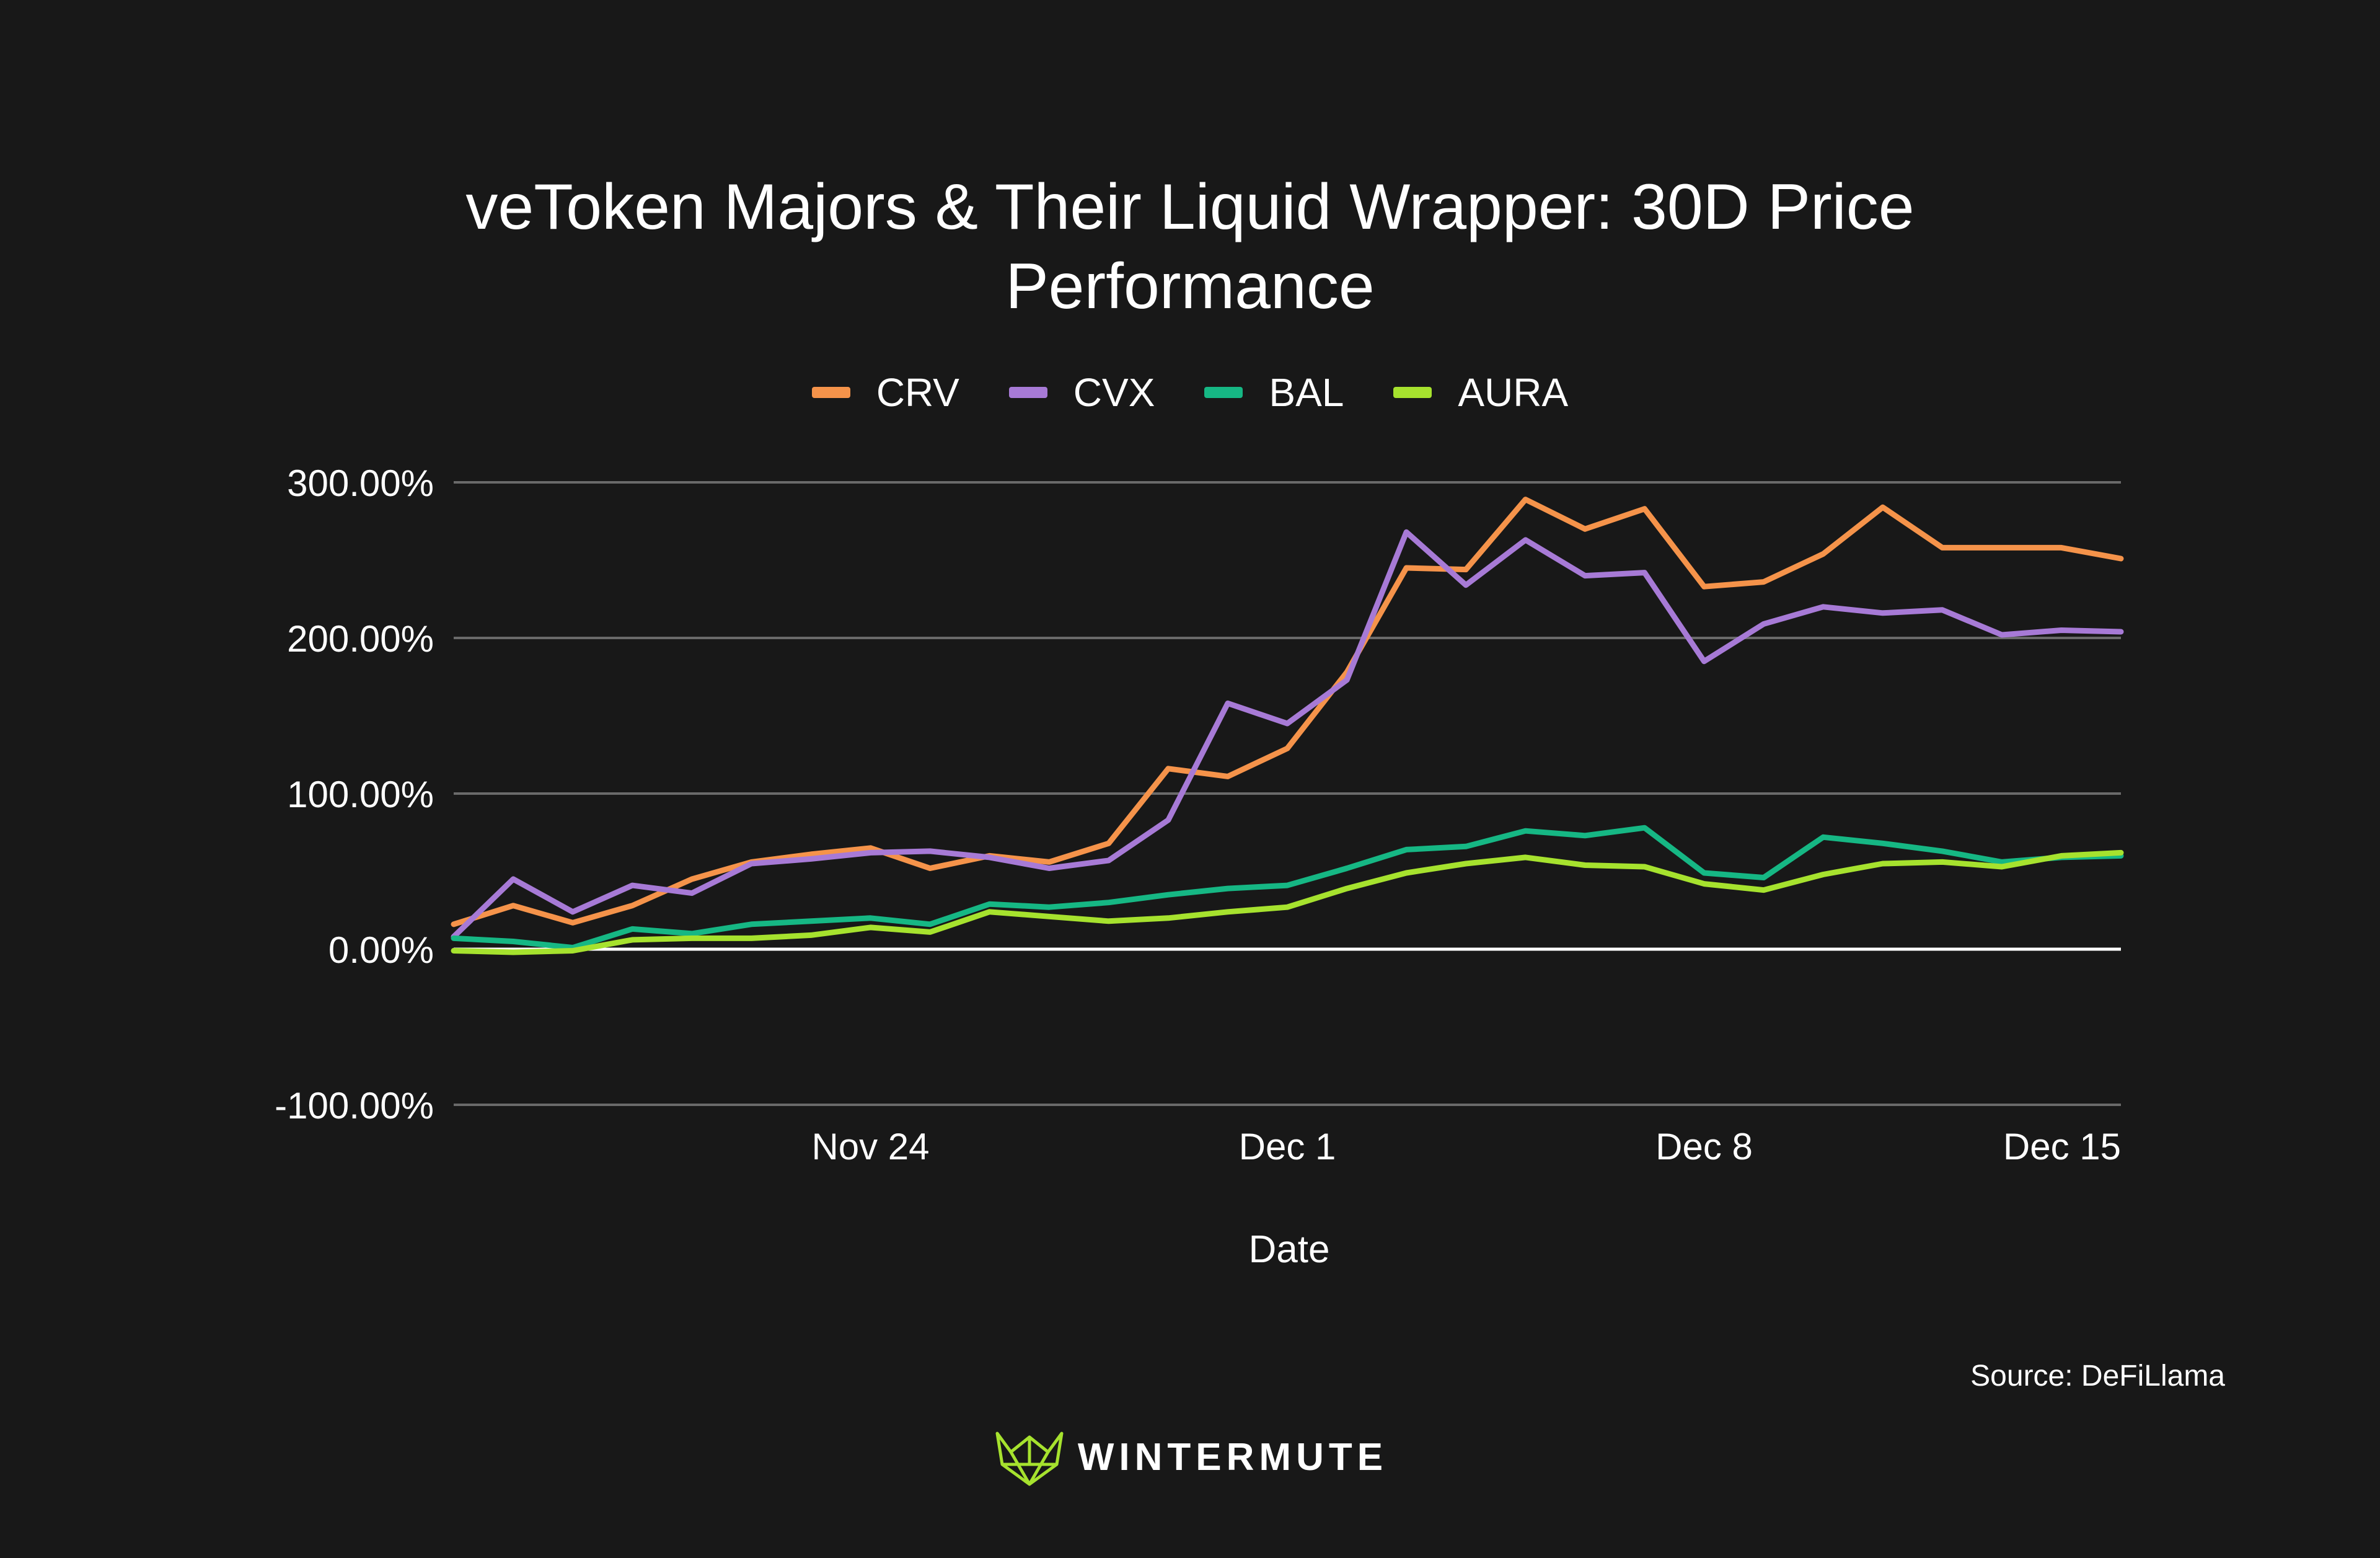  I want to click on legend-swatch-cvx, so click(1027, 392).